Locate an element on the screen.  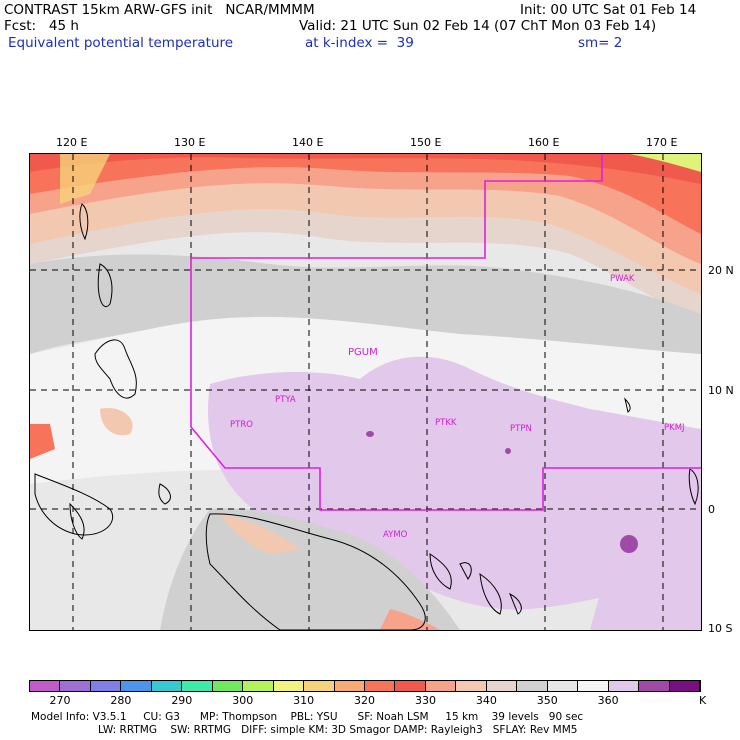
lat-label-0: 0 is located at coordinates (711, 509).